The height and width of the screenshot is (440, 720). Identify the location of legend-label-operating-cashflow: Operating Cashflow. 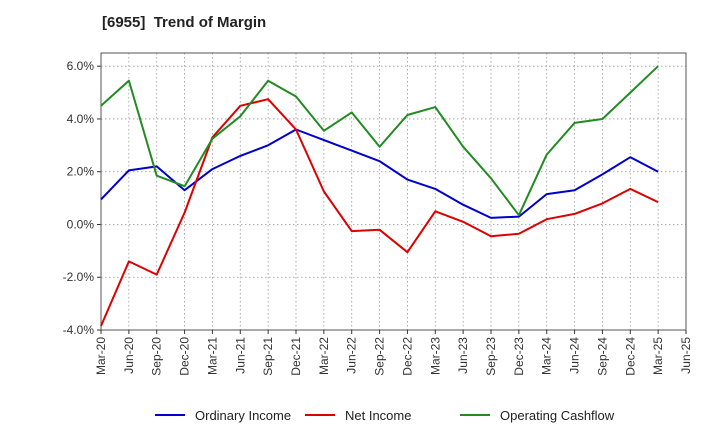
(557, 415).